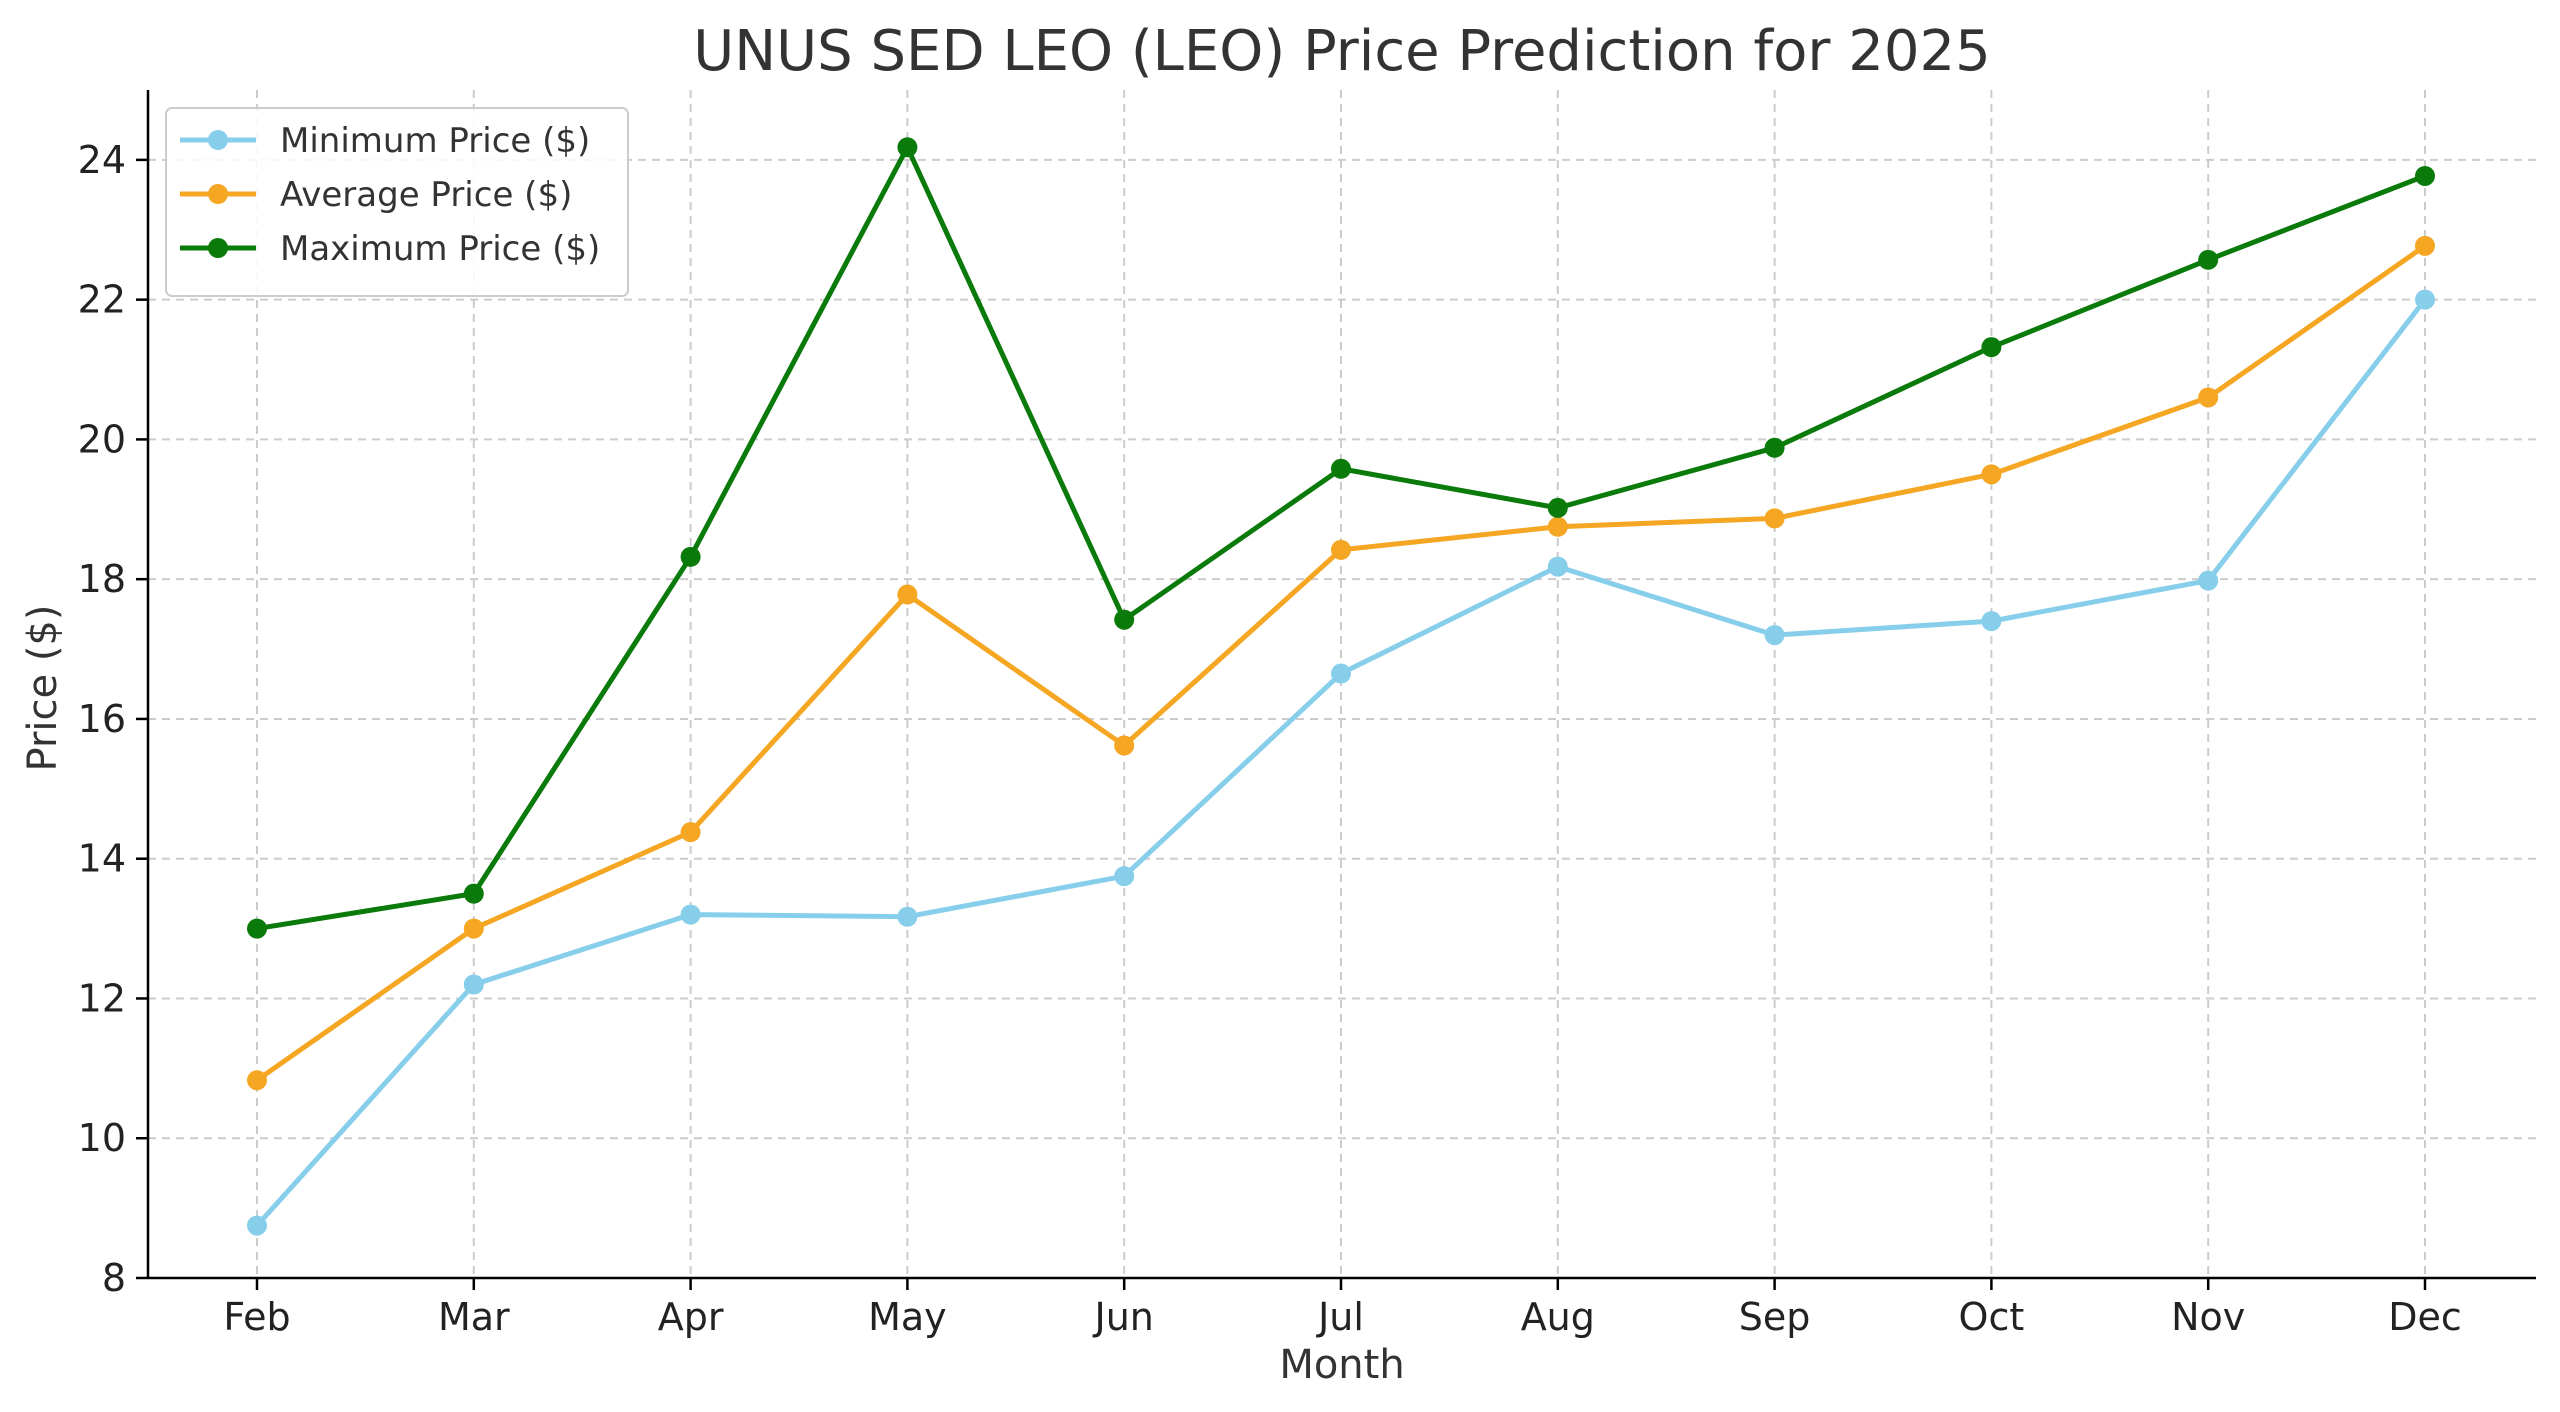  What do you see at coordinates (102, 998) in the screenshot?
I see `y-tick-label: 12` at bounding box center [102, 998].